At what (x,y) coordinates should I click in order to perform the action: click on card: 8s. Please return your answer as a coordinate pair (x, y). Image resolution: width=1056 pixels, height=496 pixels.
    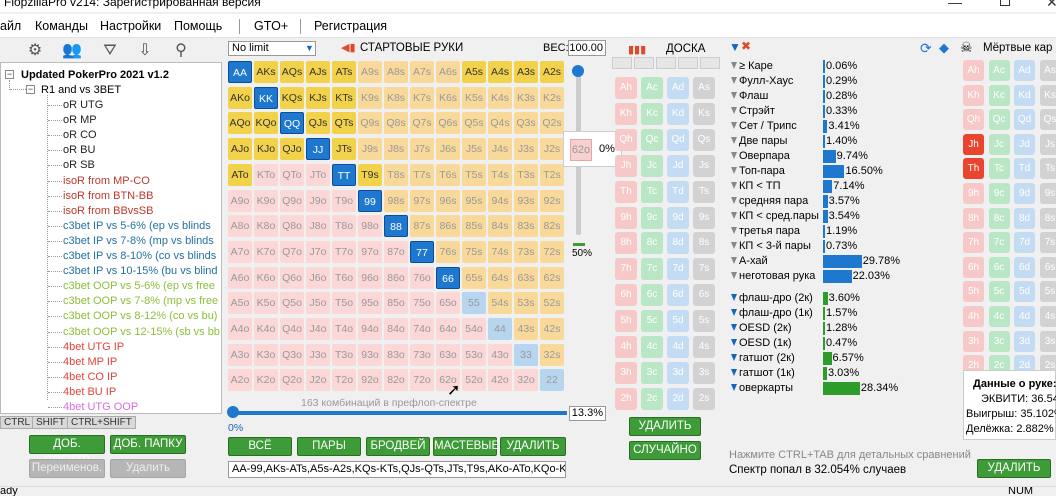
    Looking at the image, I should click on (704, 243).